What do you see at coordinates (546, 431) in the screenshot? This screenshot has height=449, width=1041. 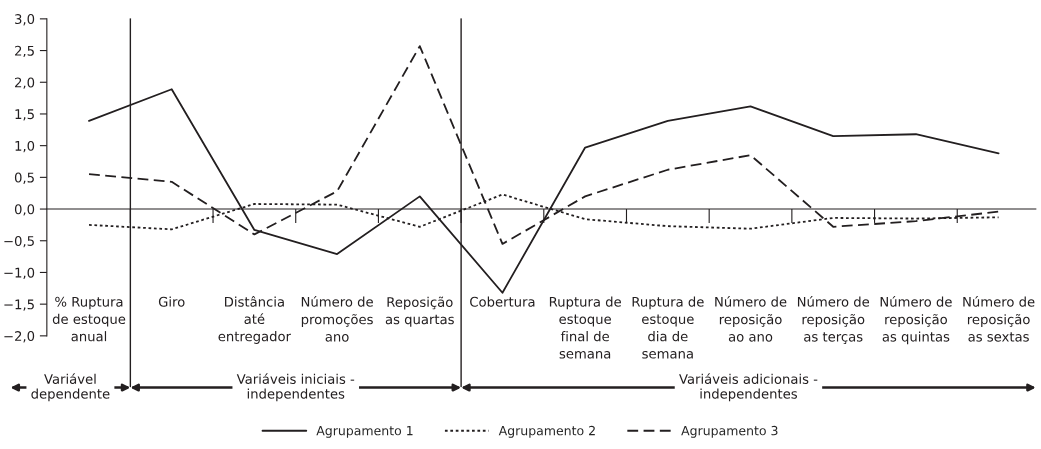 I see `legend-label: Agrupamento 2` at bounding box center [546, 431].